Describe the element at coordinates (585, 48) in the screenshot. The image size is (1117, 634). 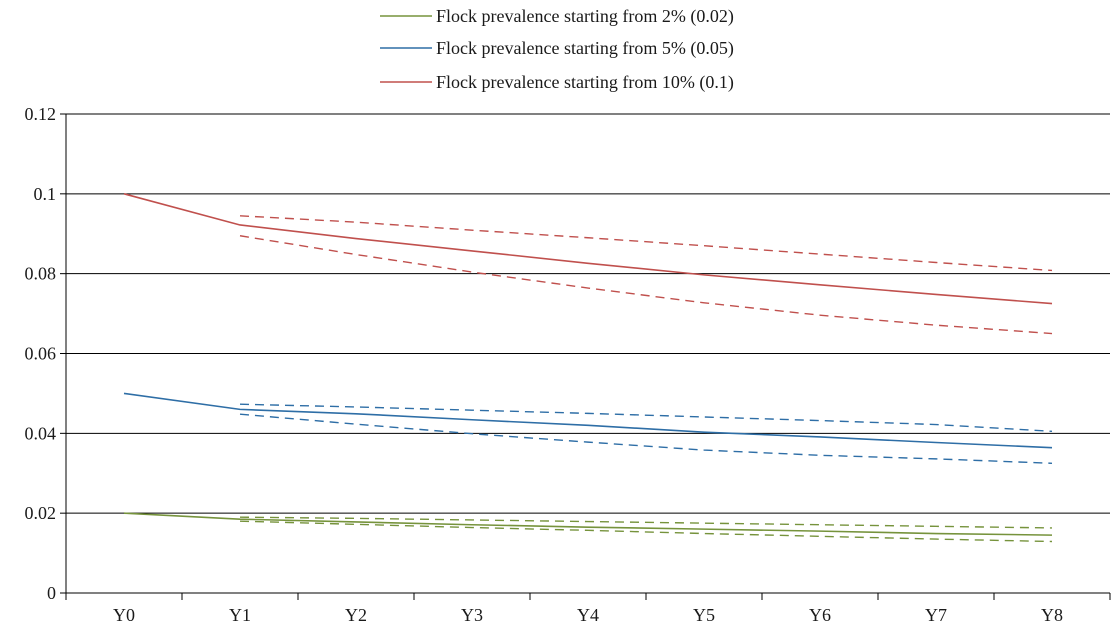
I see `legend-label: Flock prevalence starting from 5% (0.05)` at that location.